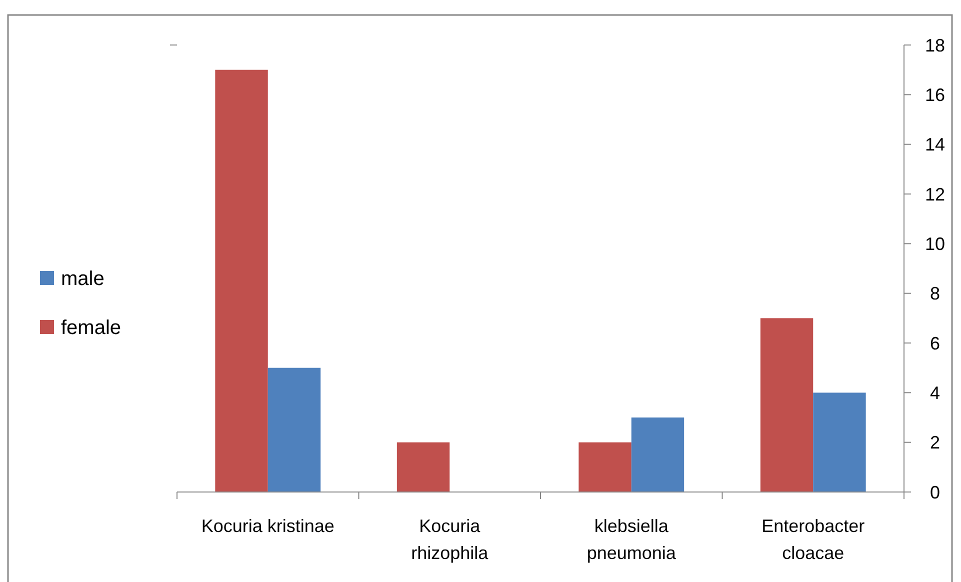 Image resolution: width=961 pixels, height=582 pixels. Describe the element at coordinates (935, 244) in the screenshot. I see `y-tick-label: 10` at that location.